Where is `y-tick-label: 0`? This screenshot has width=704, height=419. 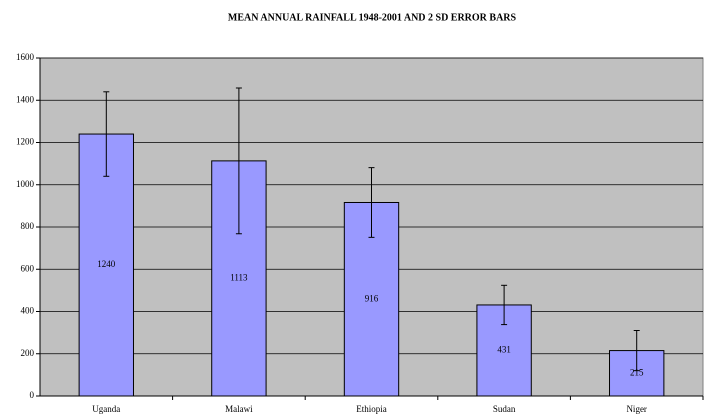 y-tick-label: 0 is located at coordinates (32, 395).